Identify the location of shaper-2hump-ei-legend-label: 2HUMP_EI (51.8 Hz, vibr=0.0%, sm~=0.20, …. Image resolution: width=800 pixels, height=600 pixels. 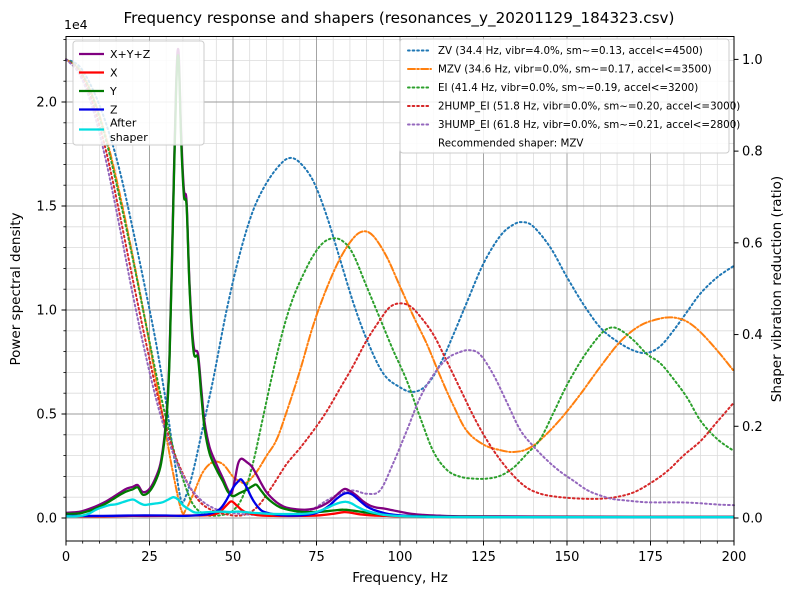
(589, 107).